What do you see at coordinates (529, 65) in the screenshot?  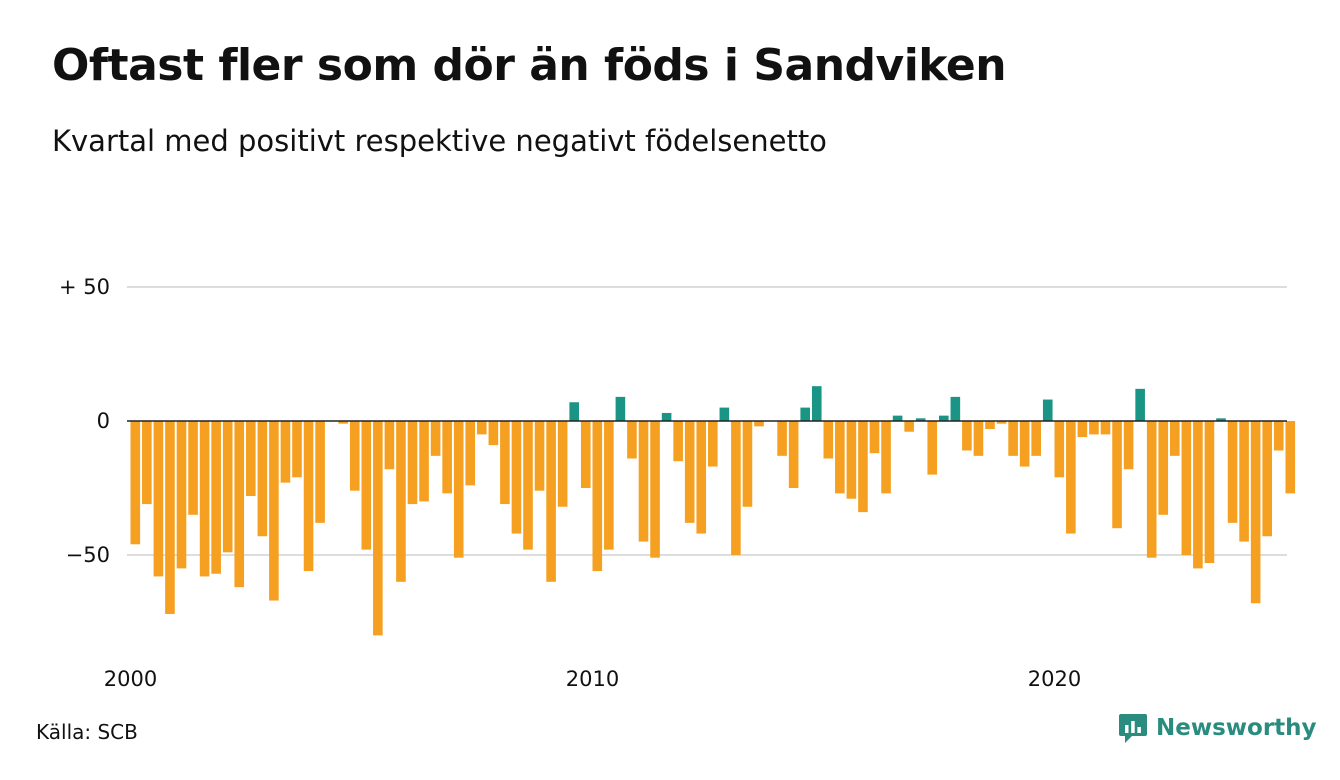 I see `chart-title: Oftast fler som dör än föds i Sandviken` at bounding box center [529, 65].